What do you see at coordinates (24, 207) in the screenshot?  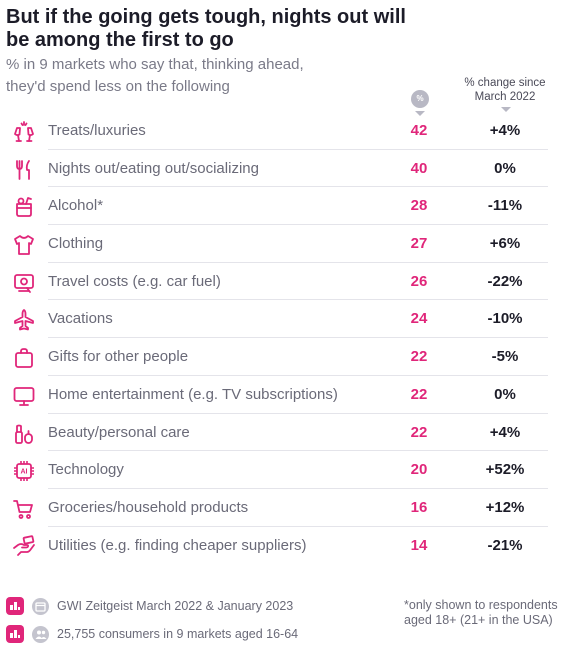 I see `cocktail-icon` at bounding box center [24, 207].